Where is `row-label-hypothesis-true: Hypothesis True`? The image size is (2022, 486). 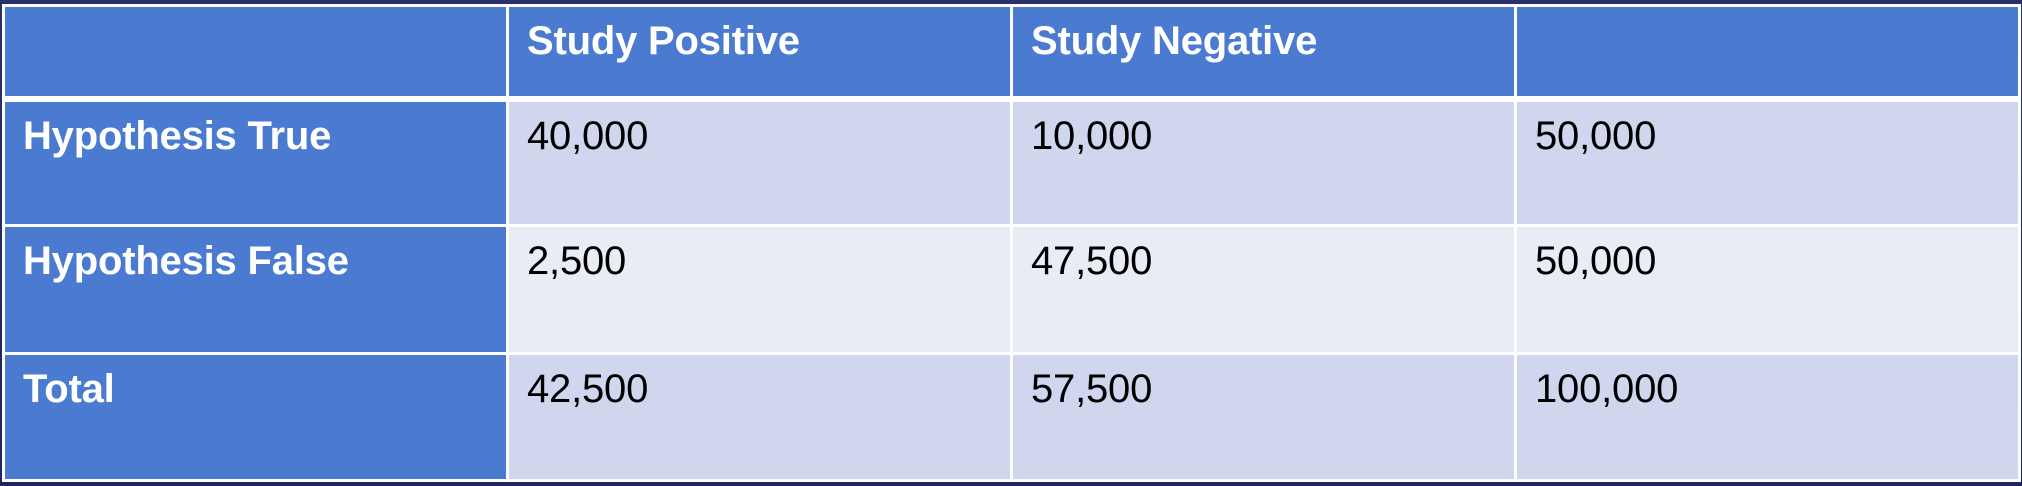
row-label-hypothesis-true: Hypothesis True is located at coordinates (255, 162).